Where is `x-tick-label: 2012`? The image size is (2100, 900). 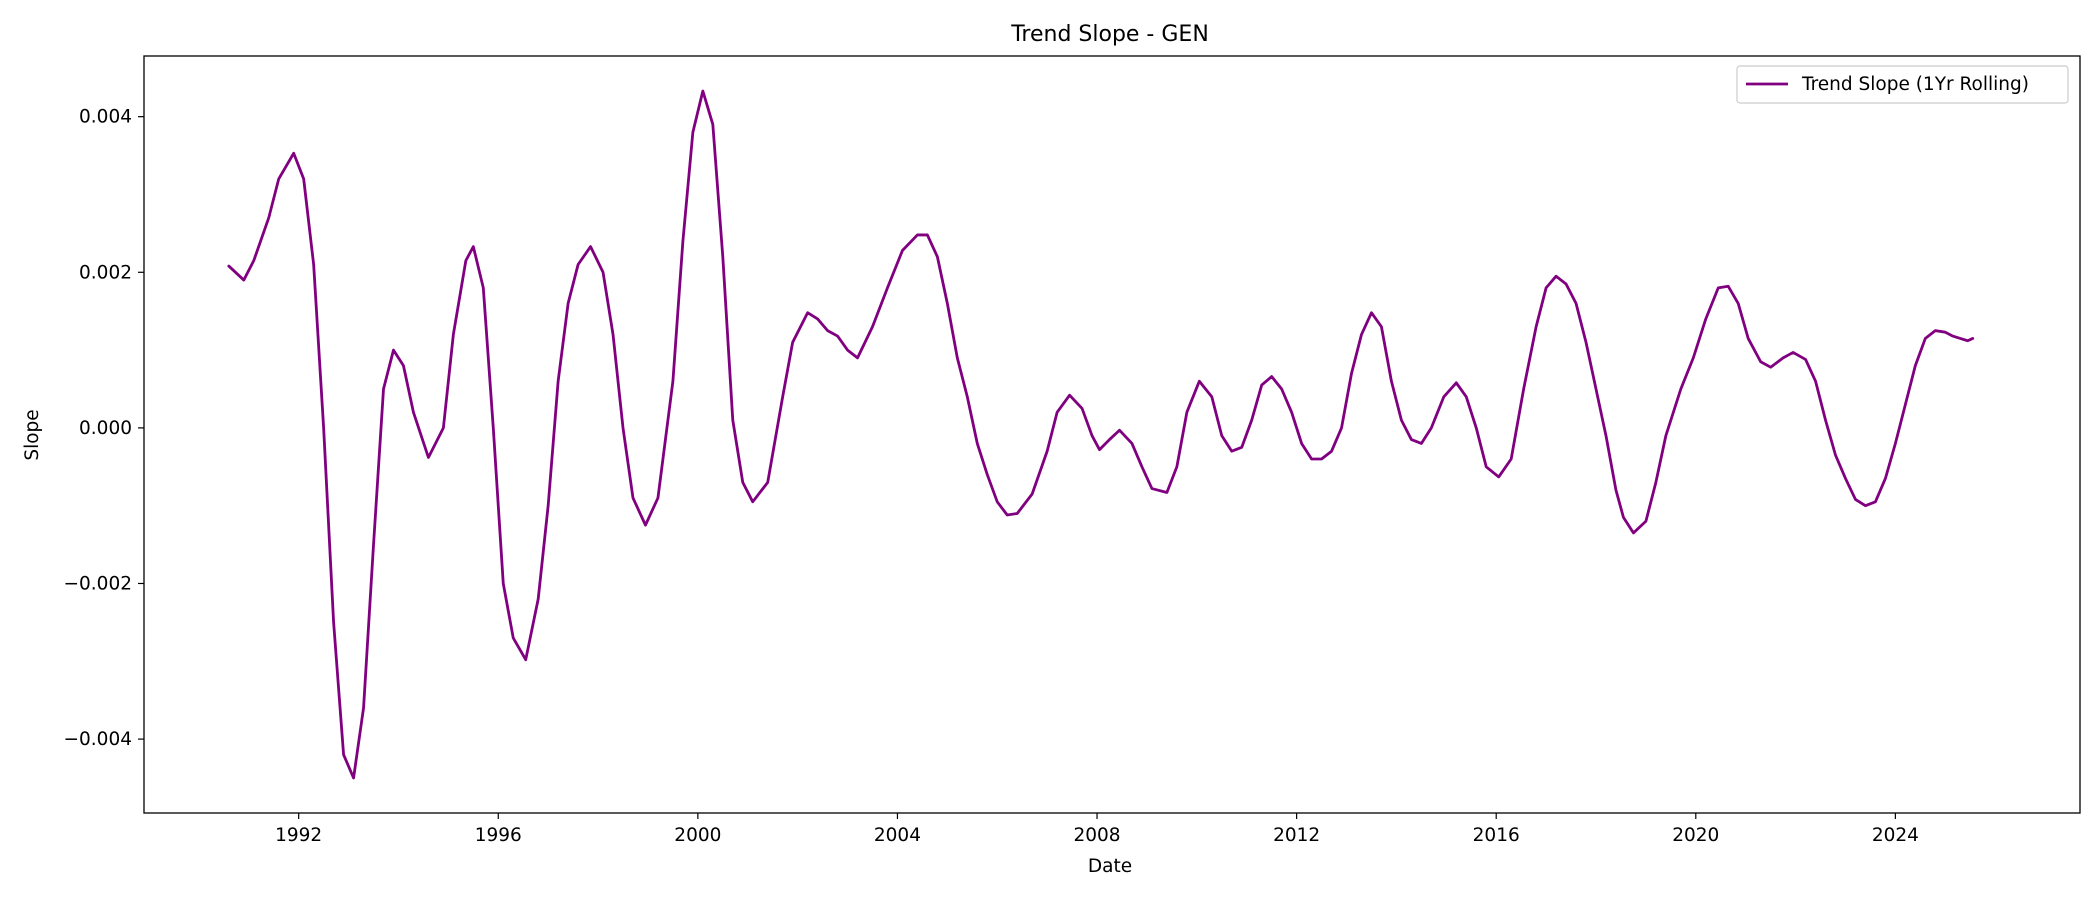 x-tick-label: 2012 is located at coordinates (1296, 835).